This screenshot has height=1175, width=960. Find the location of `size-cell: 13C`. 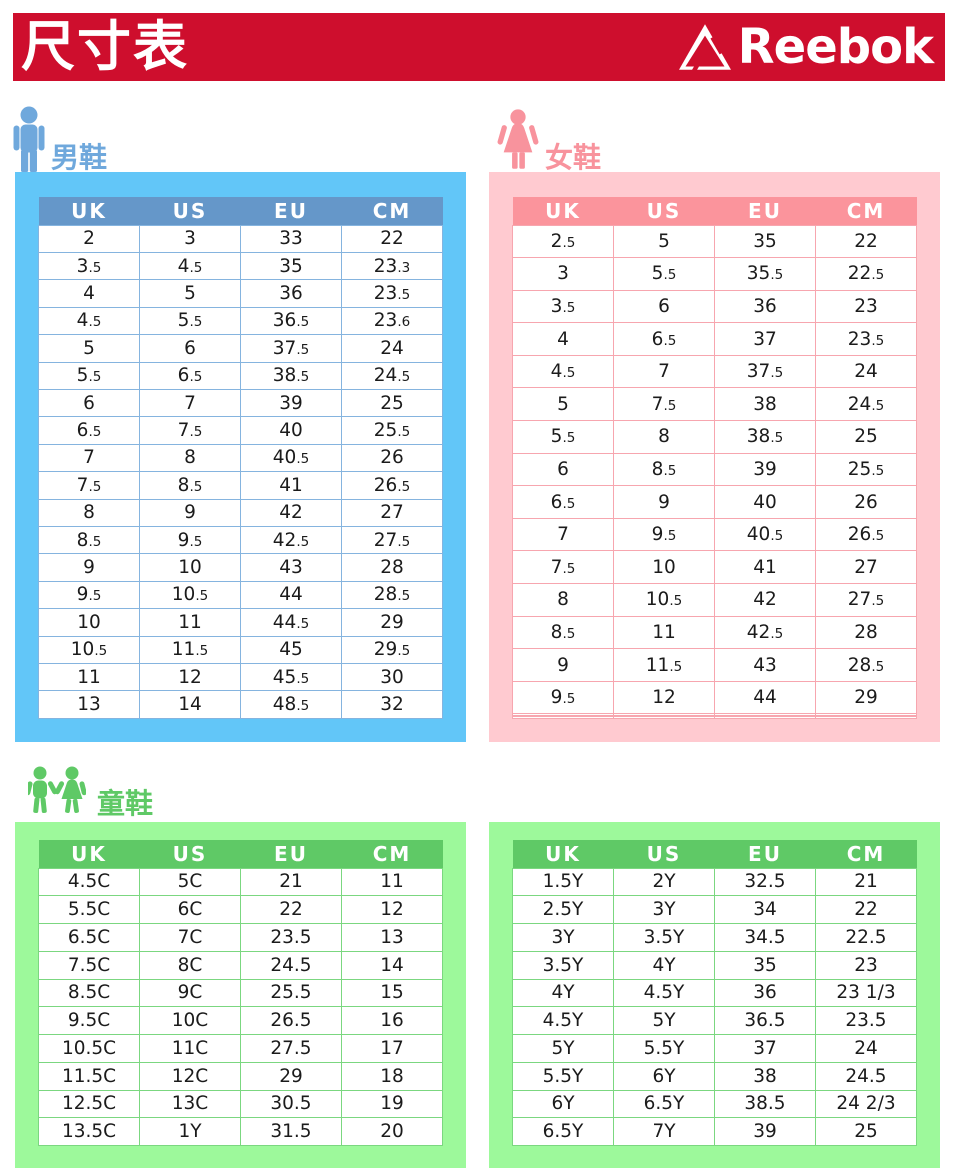

size-cell: 13C is located at coordinates (190, 1104).